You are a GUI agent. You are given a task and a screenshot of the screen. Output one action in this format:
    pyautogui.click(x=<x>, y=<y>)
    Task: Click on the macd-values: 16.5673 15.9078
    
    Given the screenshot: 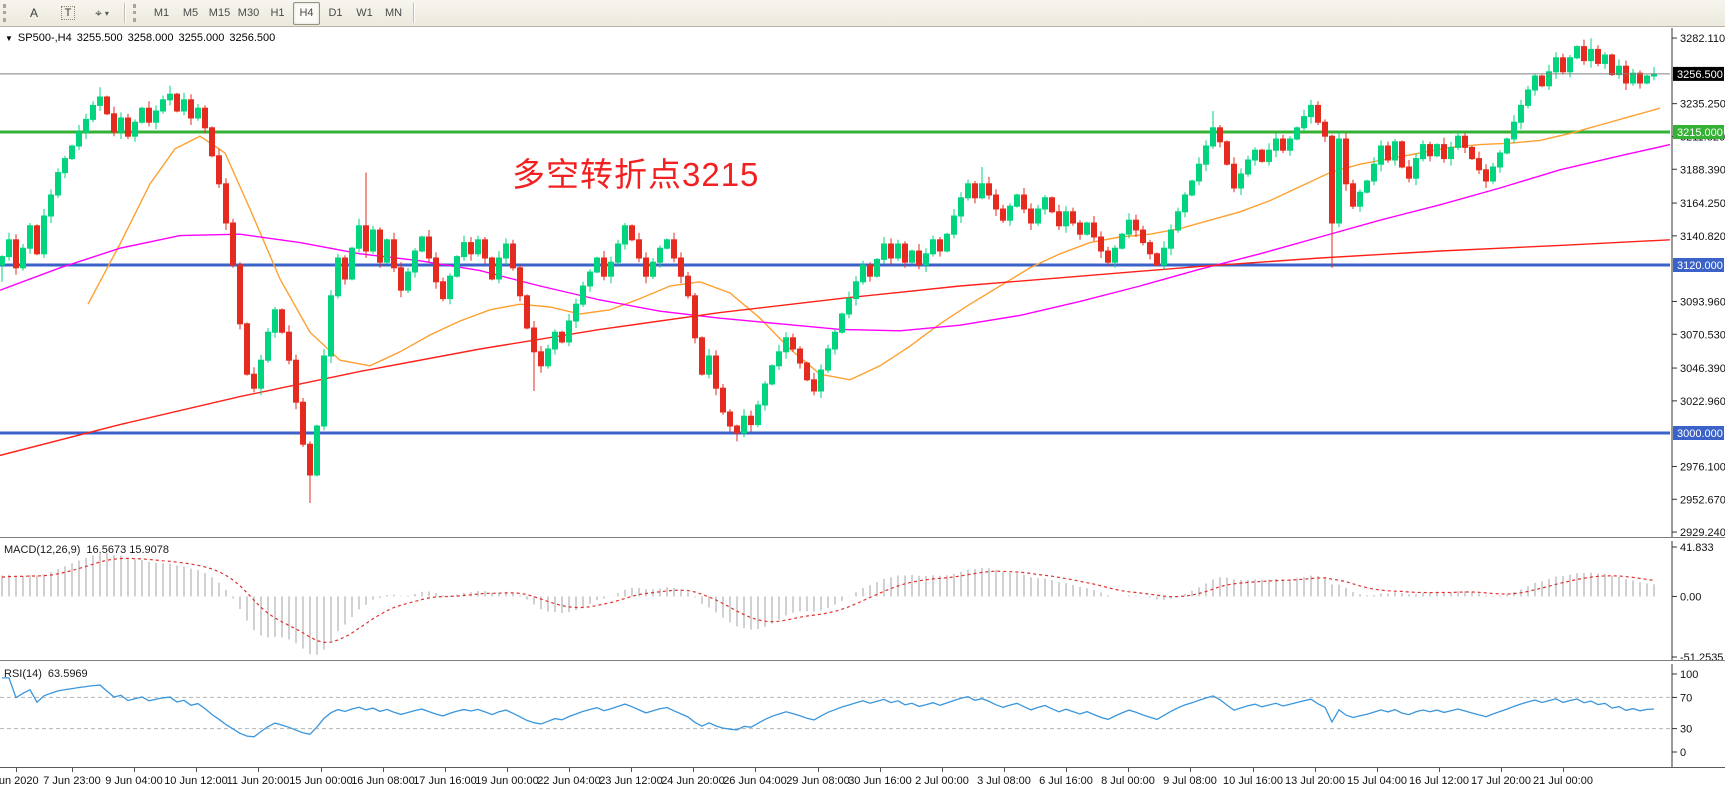 What is the action you would take?
    pyautogui.click(x=128, y=550)
    